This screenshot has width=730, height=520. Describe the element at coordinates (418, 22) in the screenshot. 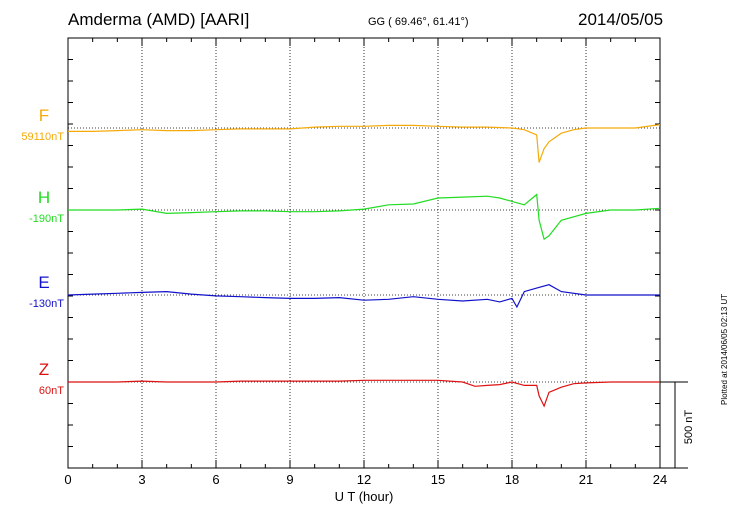

I see `coordinates-label: GG ( 69.46°, 61.41°)` at that location.